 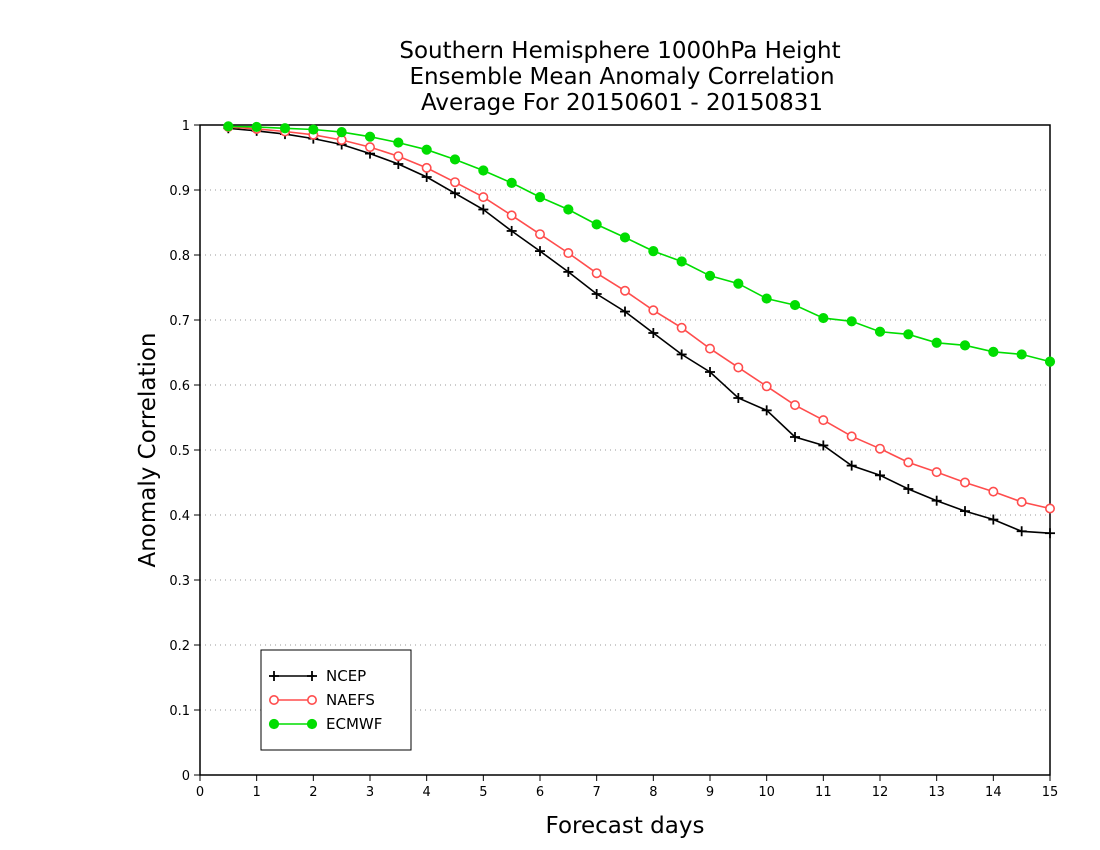 I want to click on title-line-2: Ensemble Mean Anomaly Correlation, so click(x=621, y=77).